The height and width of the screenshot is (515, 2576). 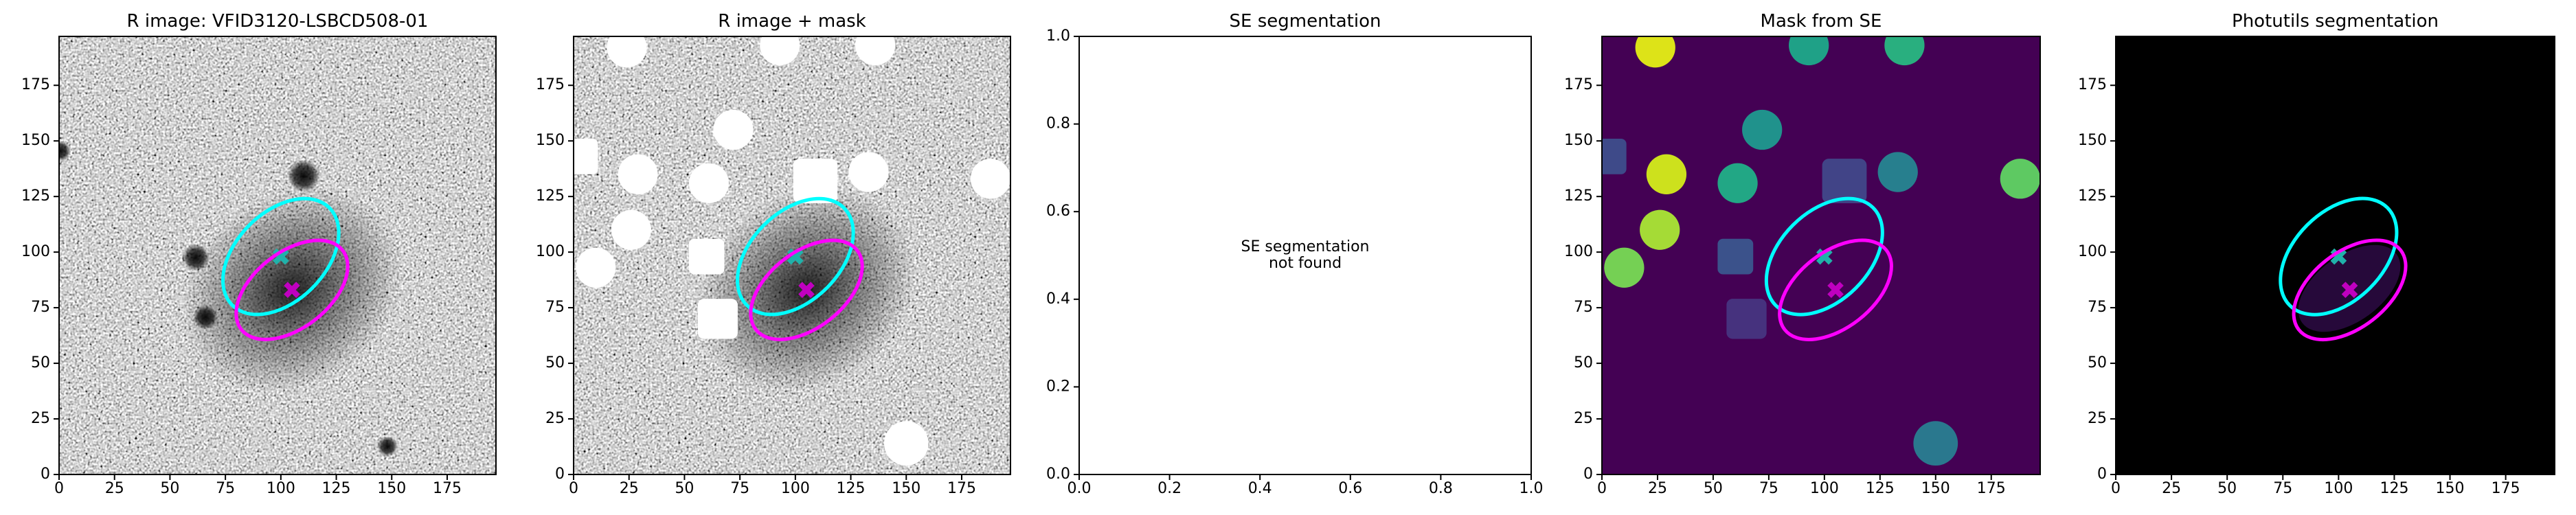 I want to click on annotation: not found, so click(x=1305, y=263).